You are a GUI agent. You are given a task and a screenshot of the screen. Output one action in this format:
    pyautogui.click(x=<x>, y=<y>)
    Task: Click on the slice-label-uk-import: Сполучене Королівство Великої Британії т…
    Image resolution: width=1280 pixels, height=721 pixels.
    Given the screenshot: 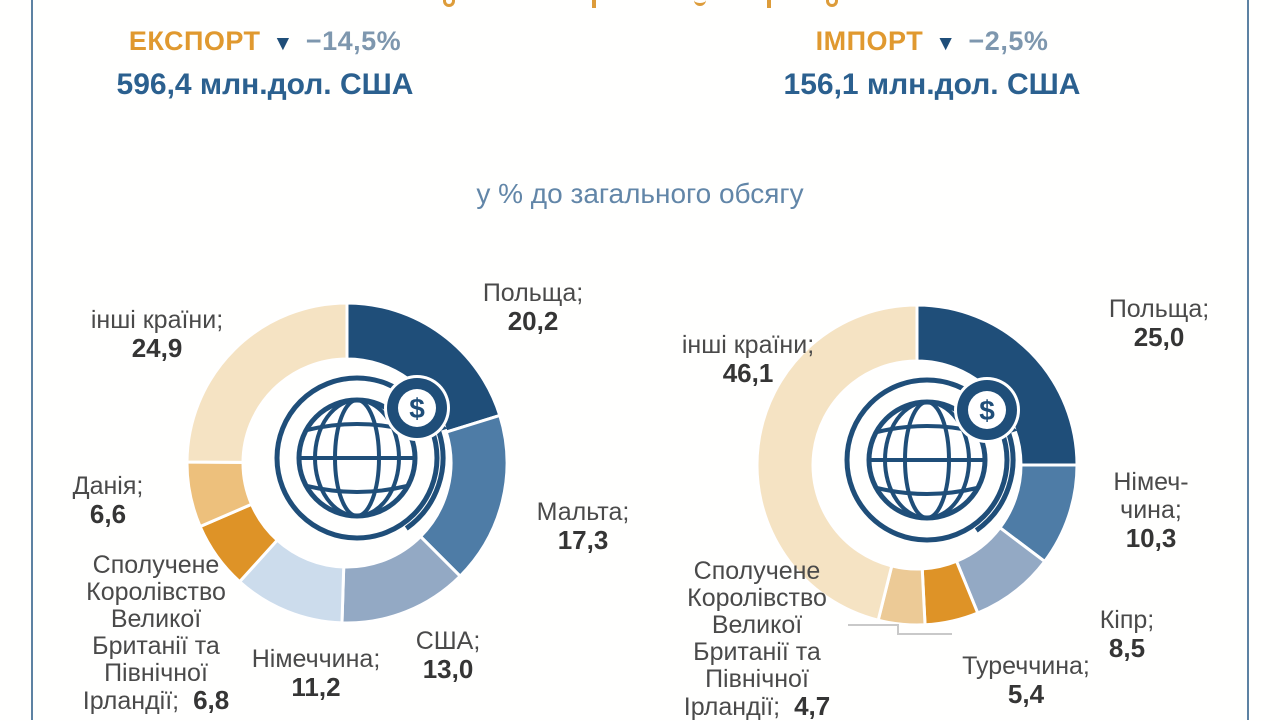 What is the action you would take?
    pyautogui.click(x=757, y=639)
    